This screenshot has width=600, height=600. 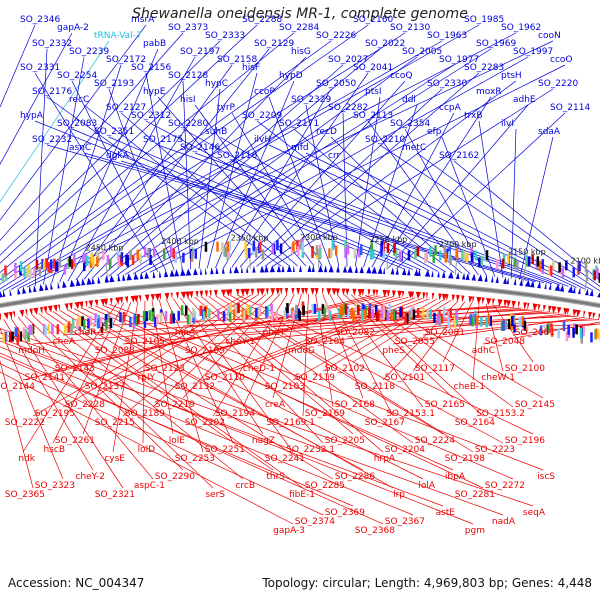 I want to click on reverse-gene-label: SO_2222, so click(x=25, y=423).